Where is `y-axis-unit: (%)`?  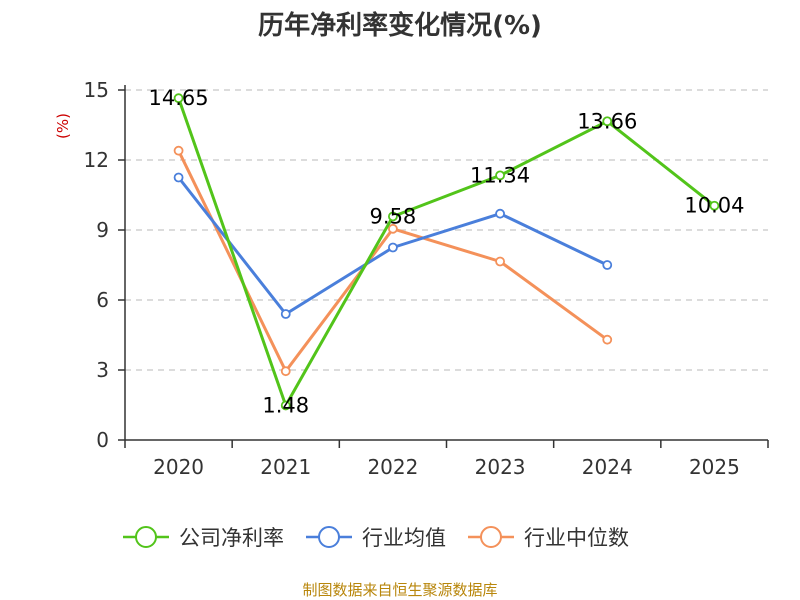
y-axis-unit: (%) is located at coordinates (63, 126).